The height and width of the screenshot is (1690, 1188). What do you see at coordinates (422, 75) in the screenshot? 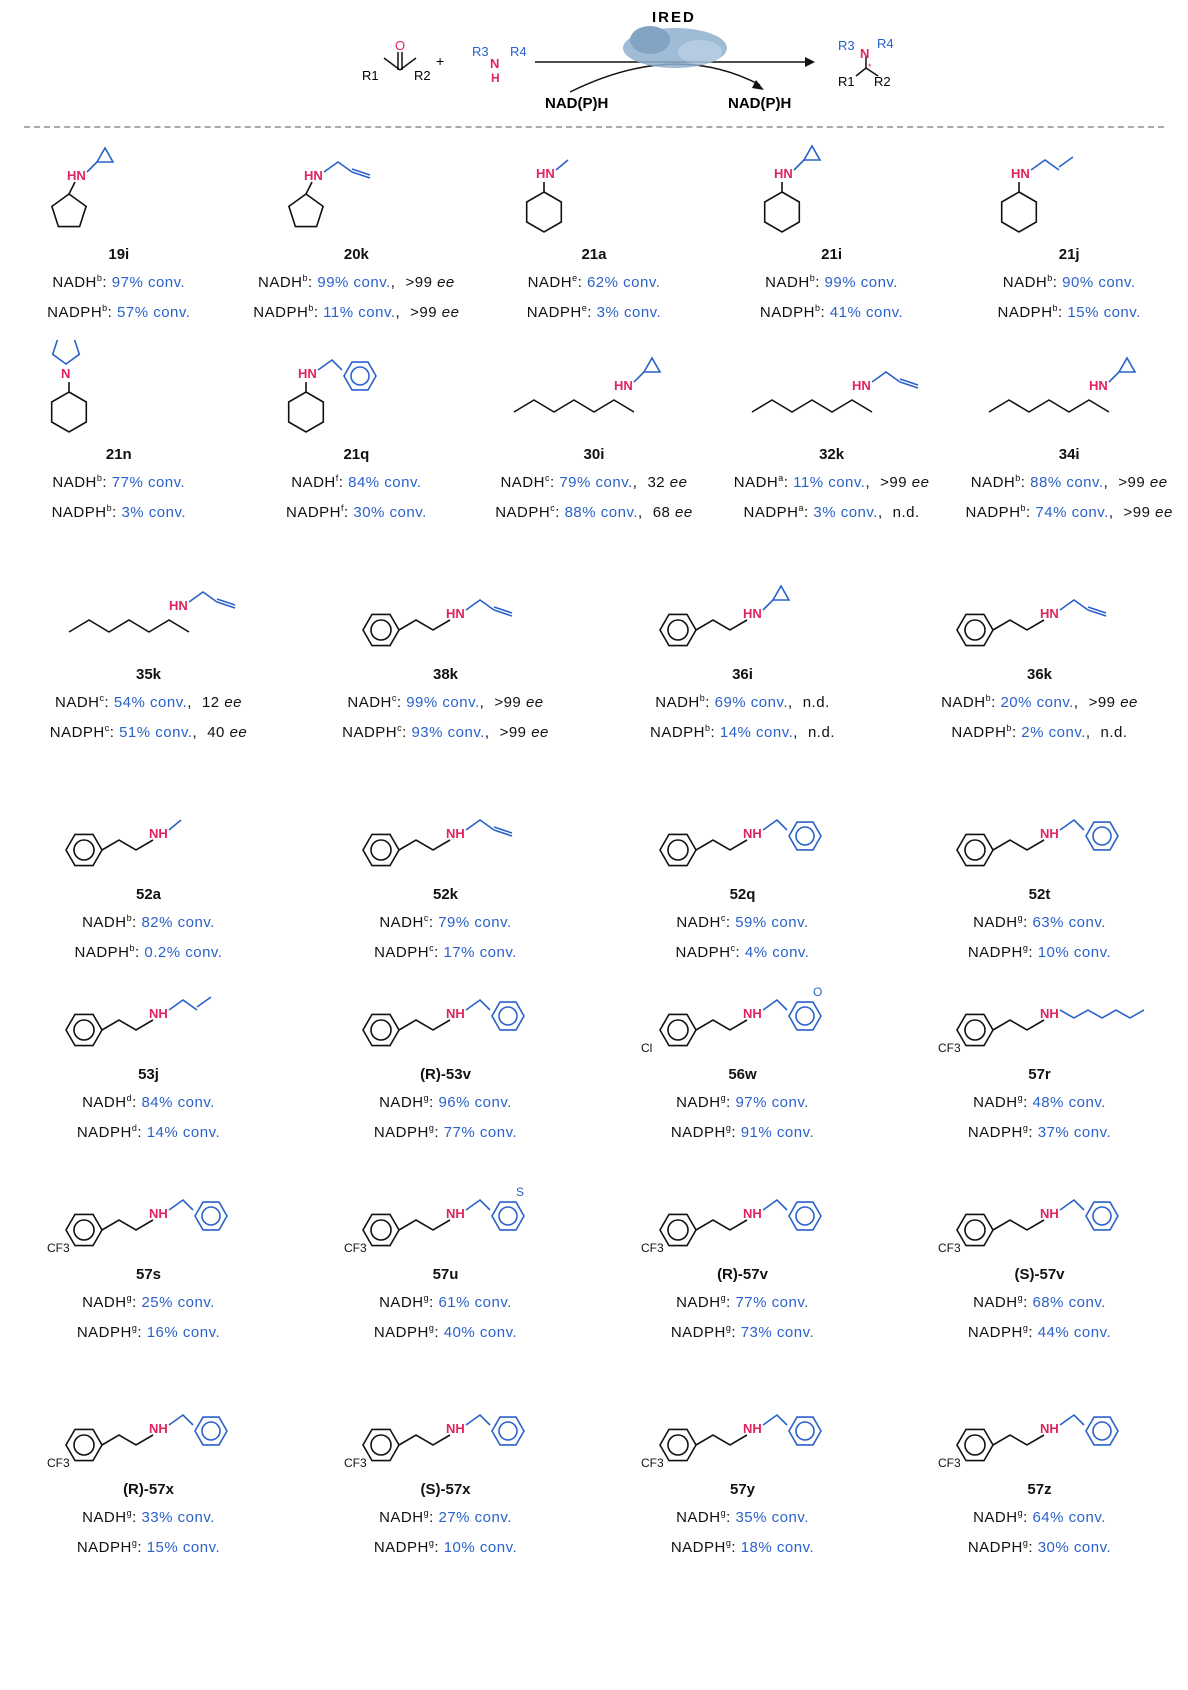
I see `ketone-r2: R2` at bounding box center [422, 75].